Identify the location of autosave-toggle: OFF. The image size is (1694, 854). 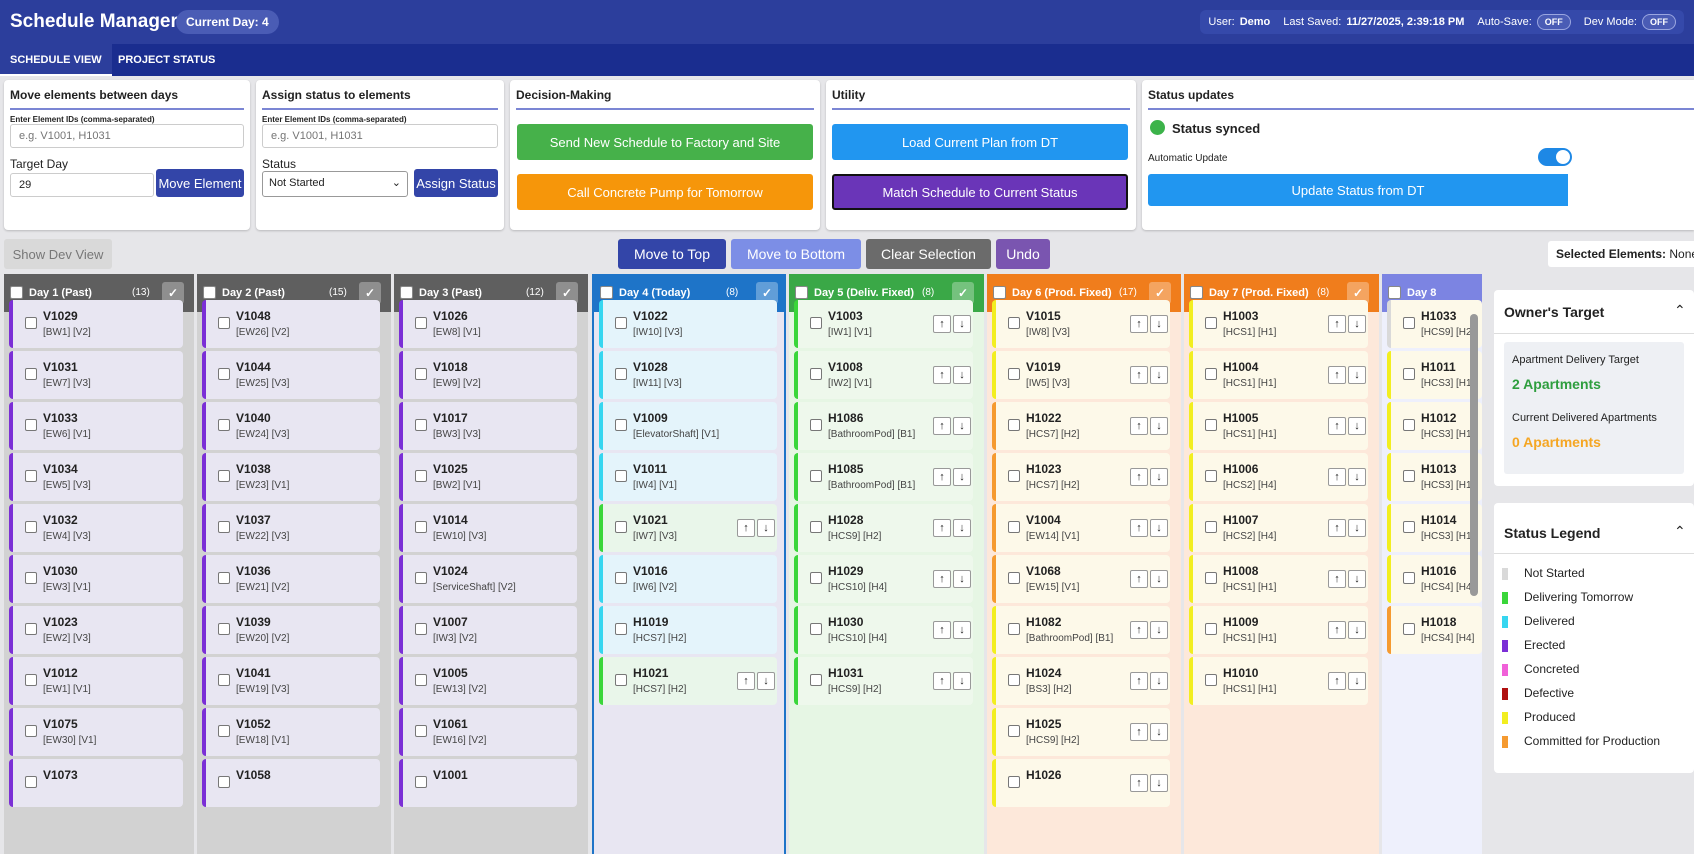
(1553, 22).